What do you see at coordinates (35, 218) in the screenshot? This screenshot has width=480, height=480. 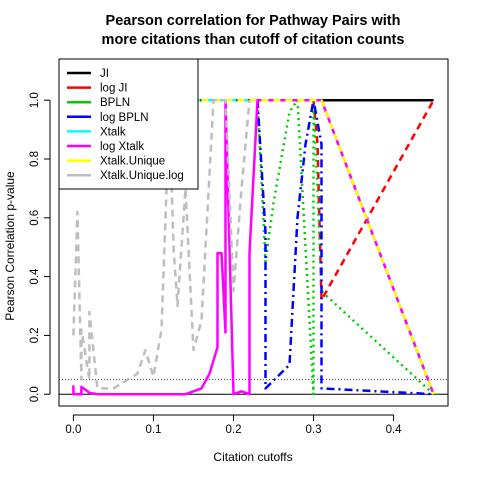 I see `y-tick-label: 0.6` at bounding box center [35, 218].